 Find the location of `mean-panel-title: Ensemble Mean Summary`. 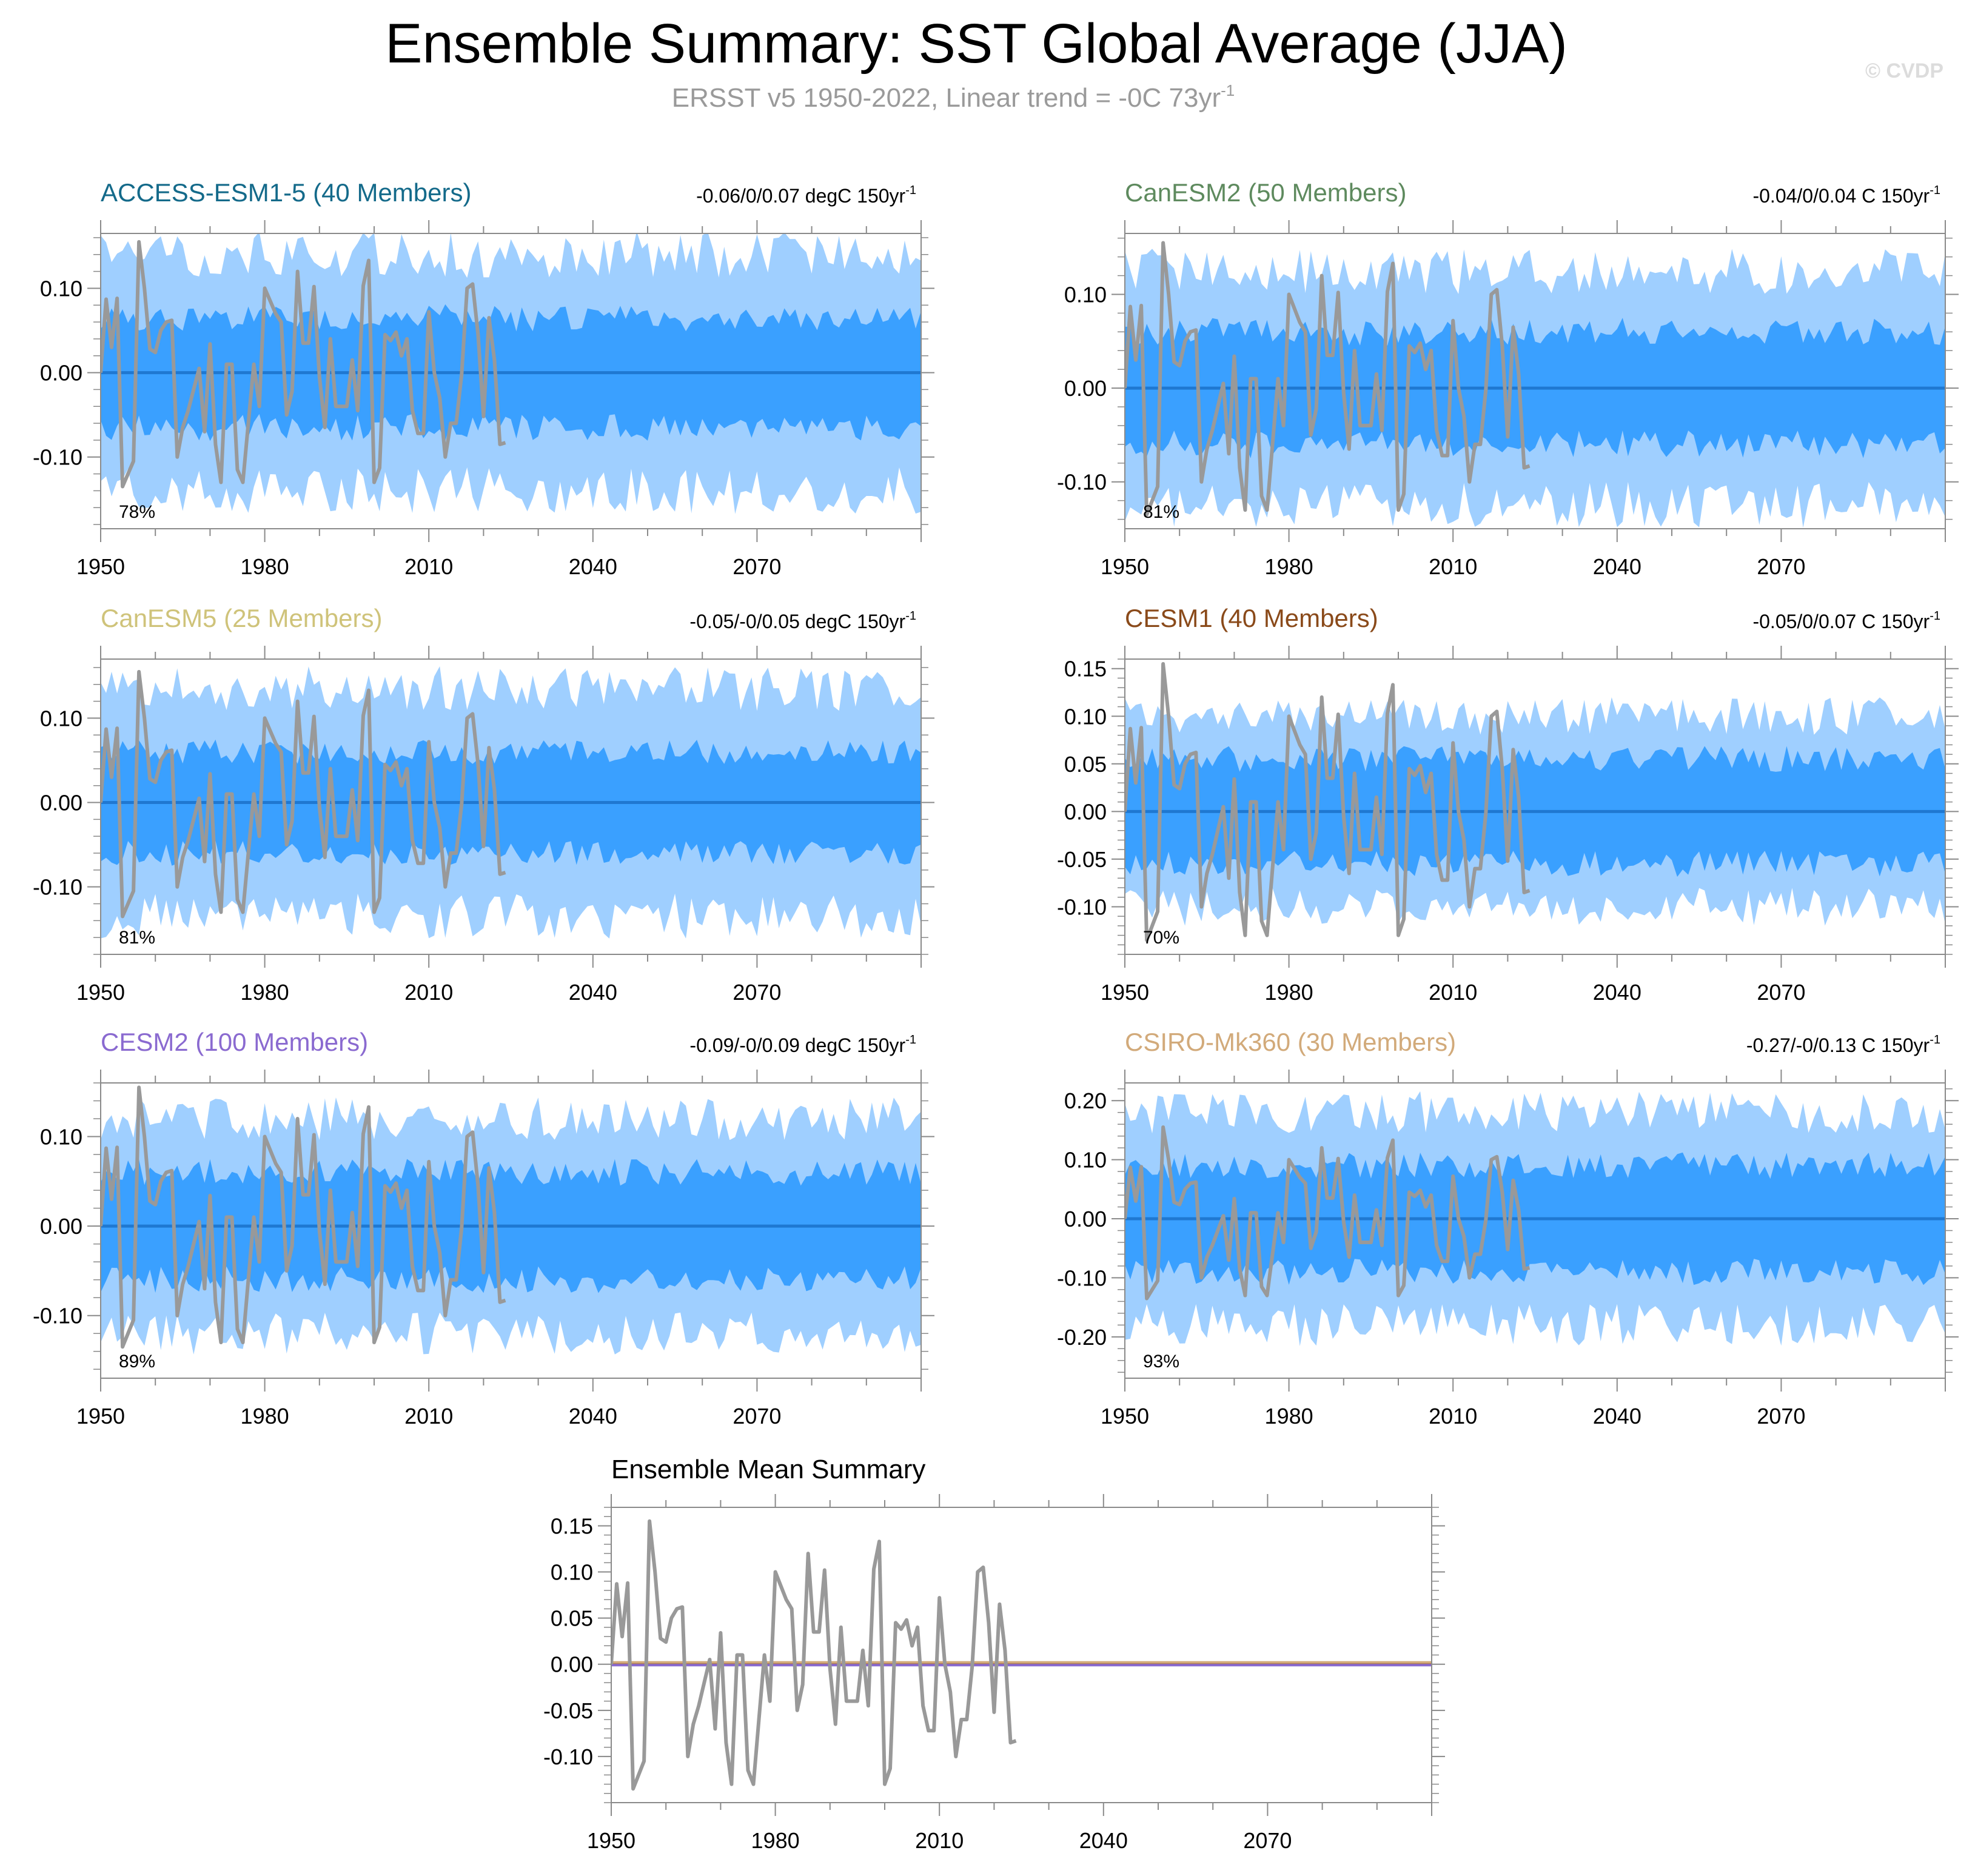

mean-panel-title: Ensemble Mean Summary is located at coordinates (768, 1469).